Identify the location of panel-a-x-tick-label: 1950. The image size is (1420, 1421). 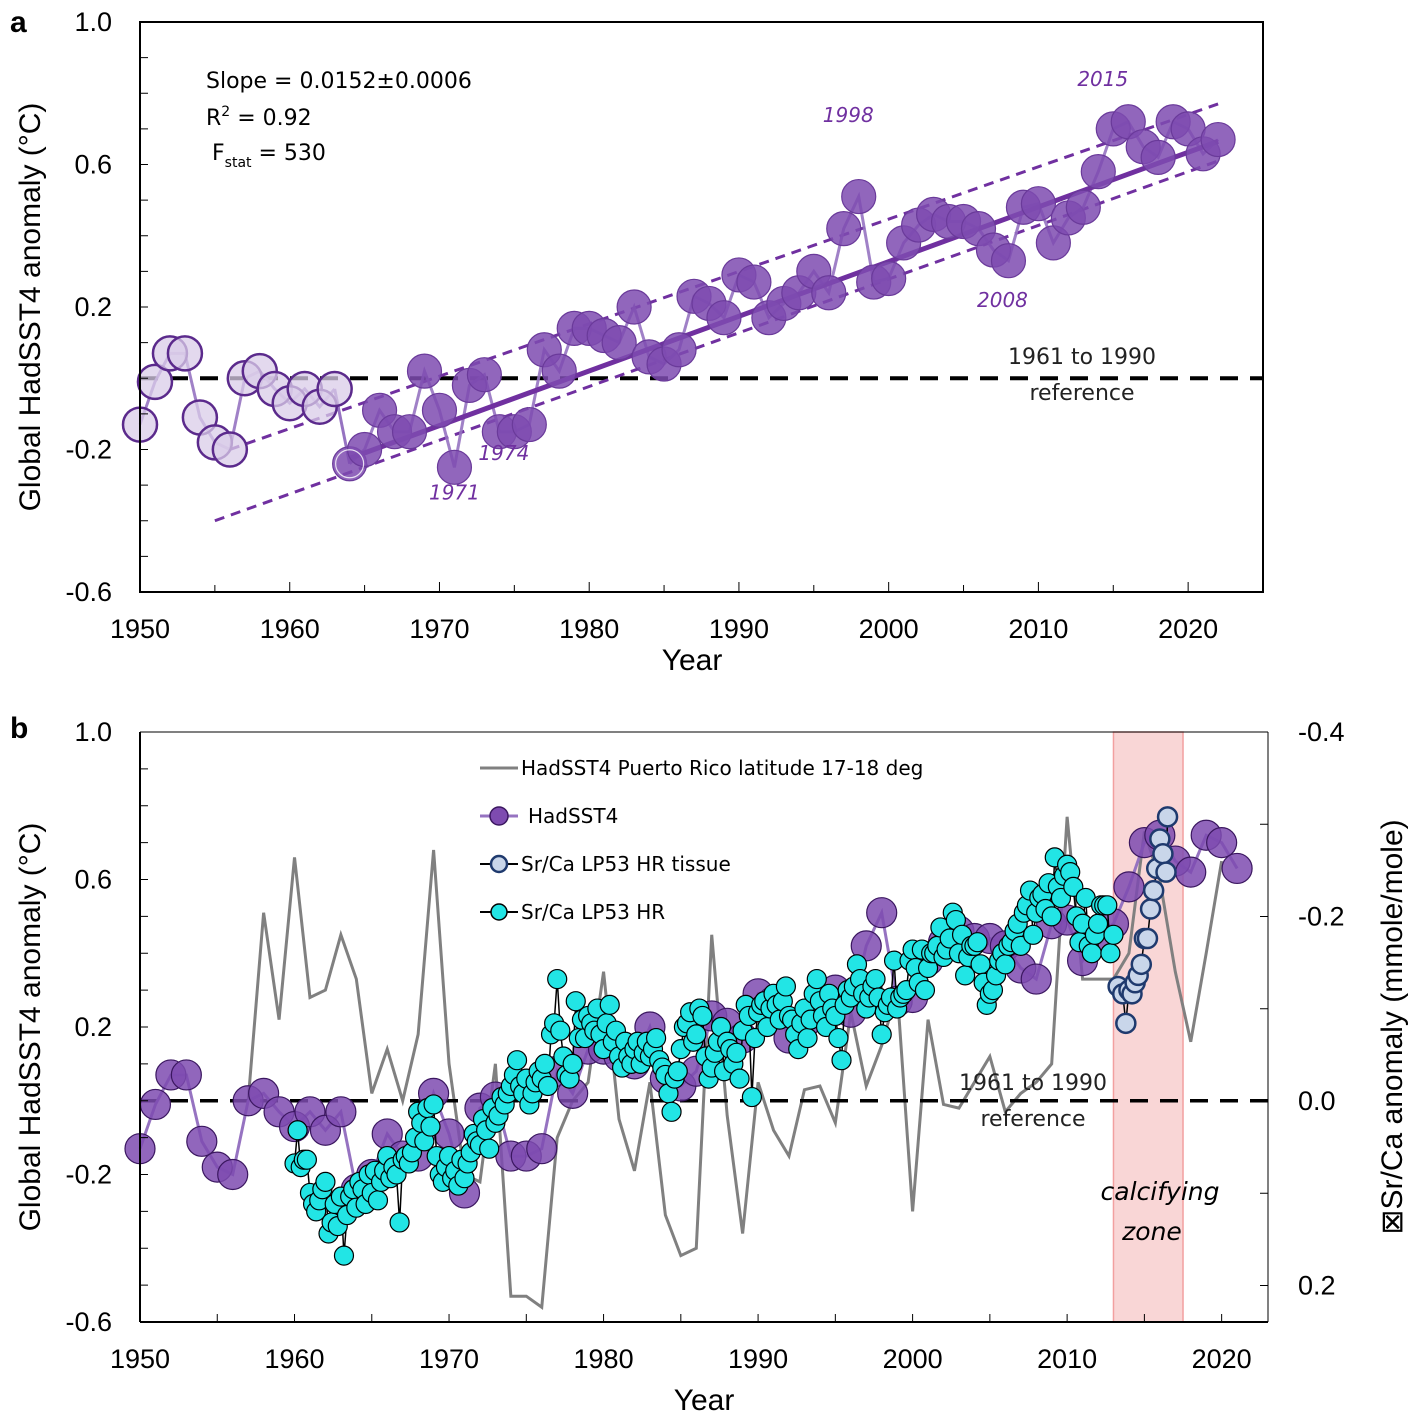
(140, 629).